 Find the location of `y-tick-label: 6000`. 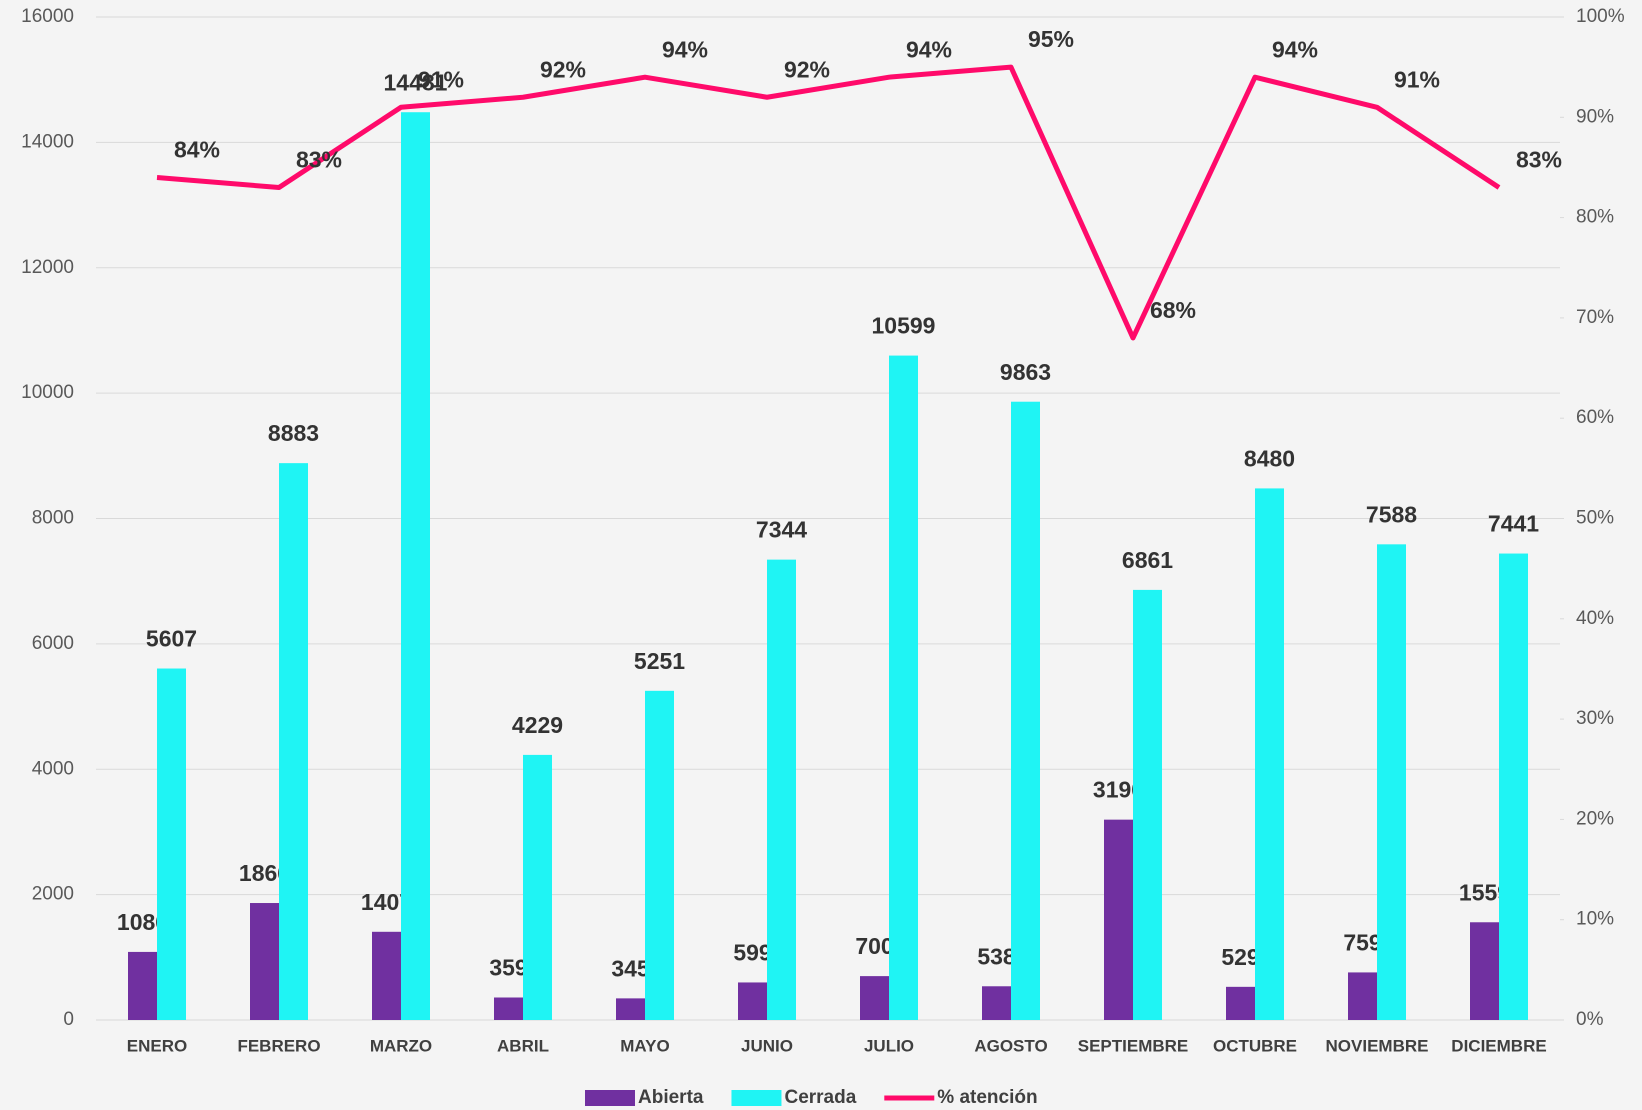

y-tick-label: 6000 is located at coordinates (53, 643).